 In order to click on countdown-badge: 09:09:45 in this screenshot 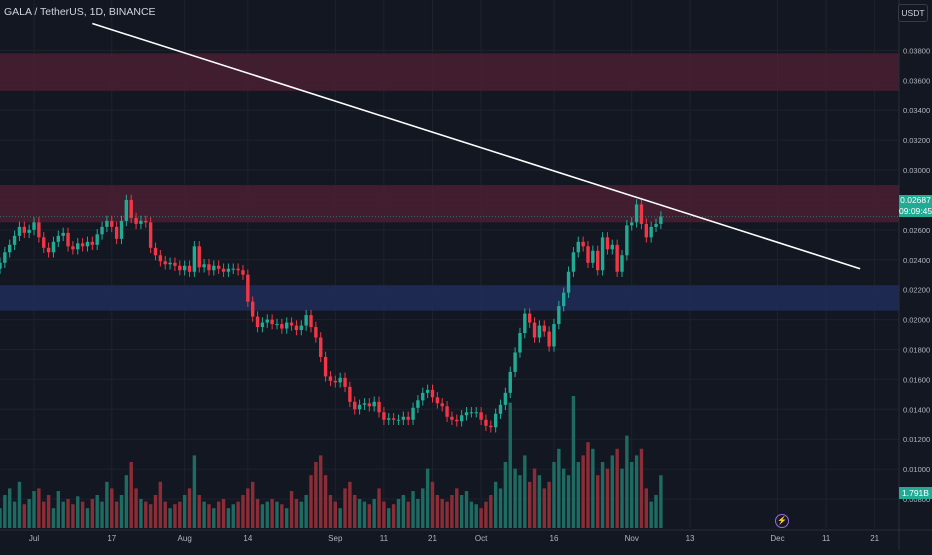, I will do `click(915, 211)`.